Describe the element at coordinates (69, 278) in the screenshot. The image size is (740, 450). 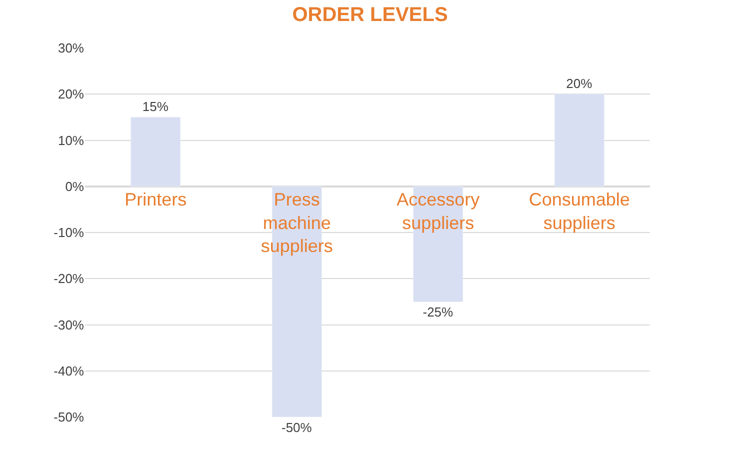
I see `y-tick-label: -20%` at that location.